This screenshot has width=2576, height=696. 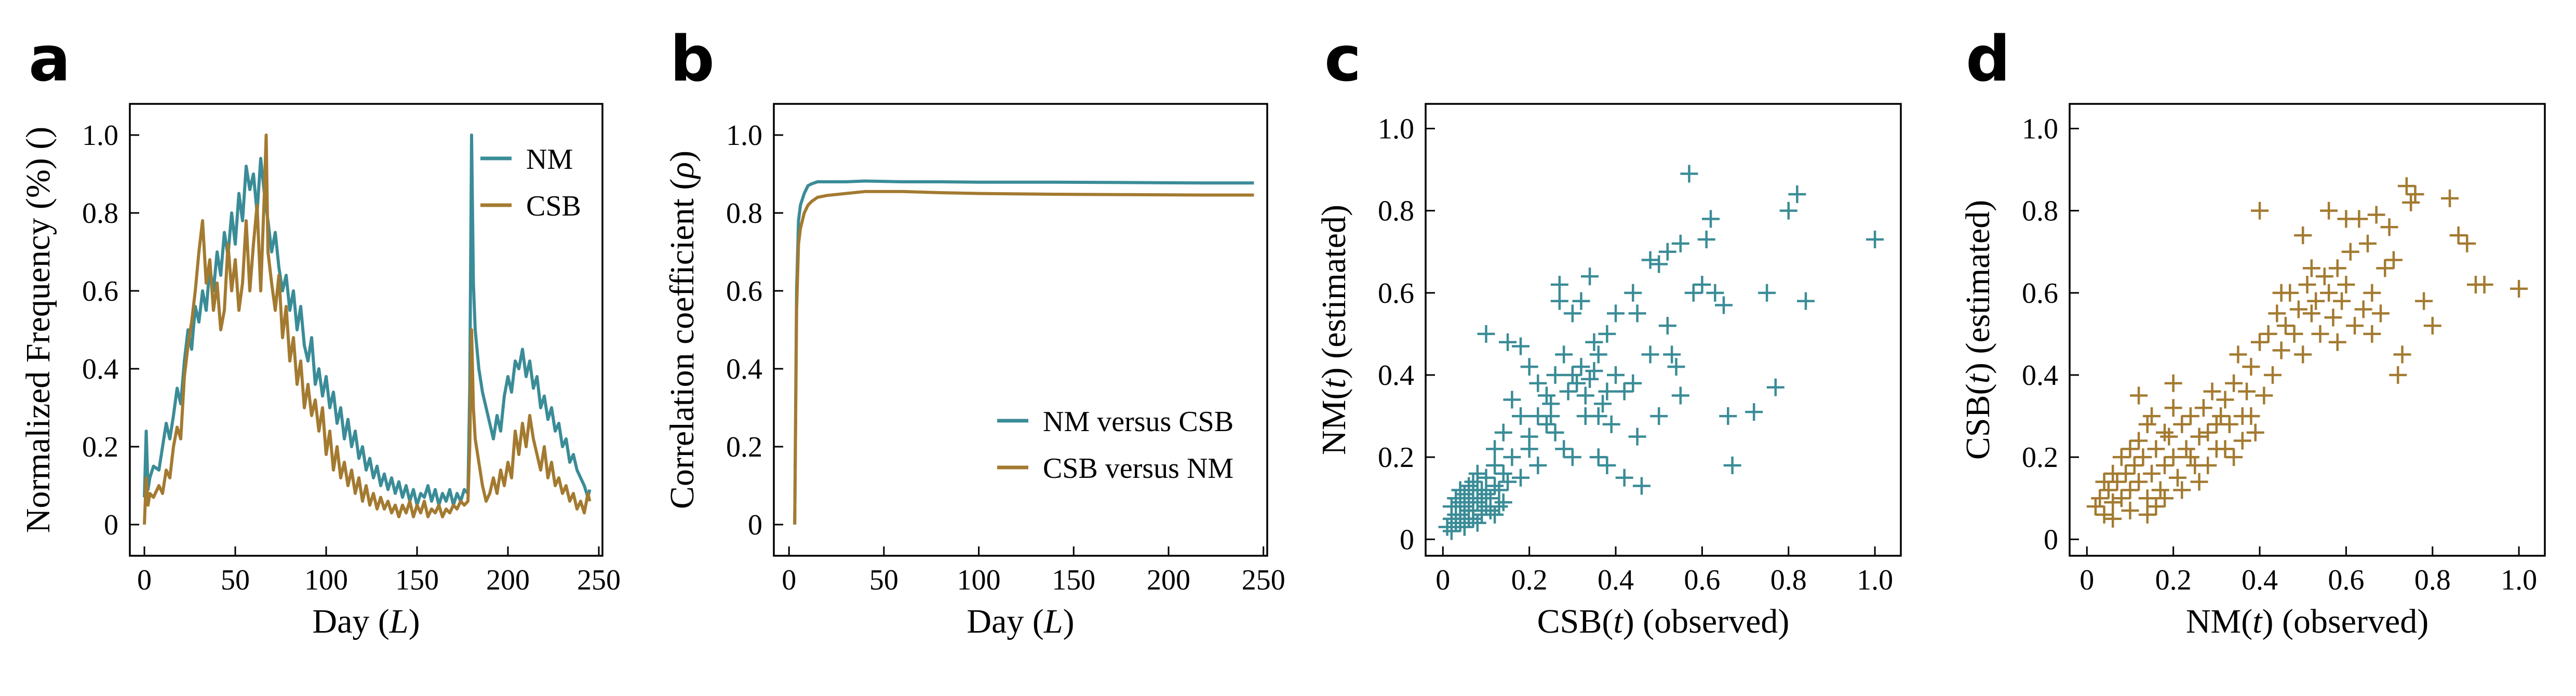 What do you see at coordinates (549, 159) in the screenshot?
I see `legend-label: NM` at bounding box center [549, 159].